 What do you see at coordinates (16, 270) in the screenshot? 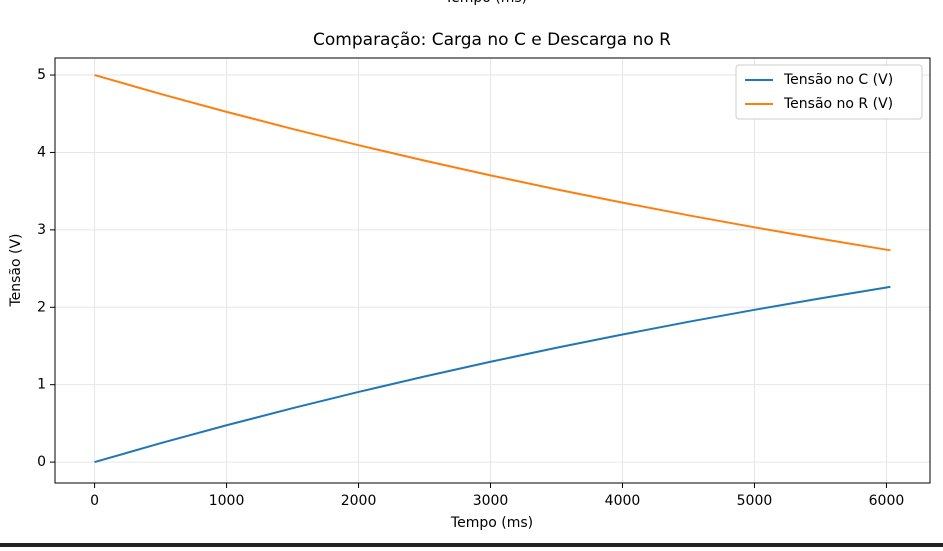
I see `y-axis-label: Tensão (V)` at bounding box center [16, 270].